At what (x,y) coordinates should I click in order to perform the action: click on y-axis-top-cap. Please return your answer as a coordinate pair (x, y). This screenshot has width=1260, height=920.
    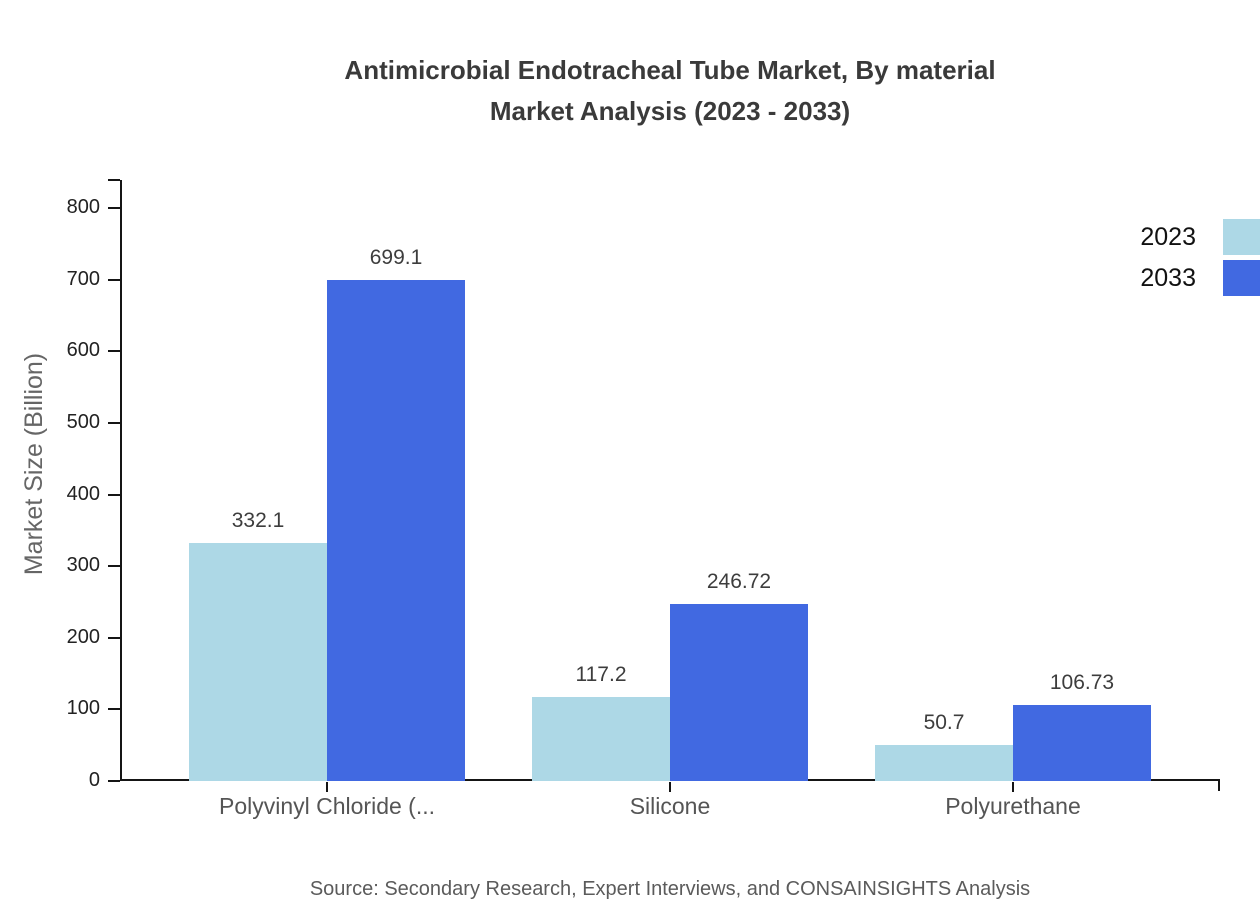
    Looking at the image, I should click on (114, 180).